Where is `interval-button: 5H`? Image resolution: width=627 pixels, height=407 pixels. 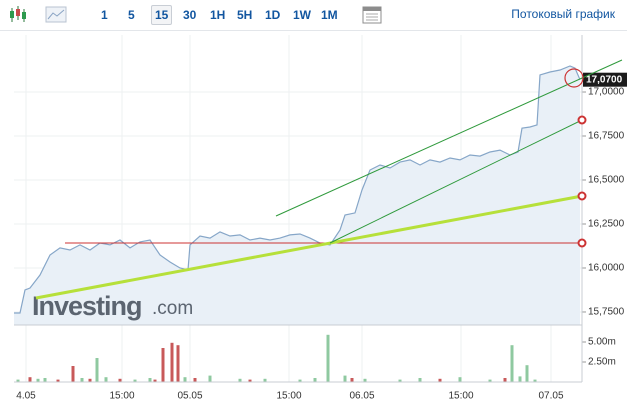 interval-button: 5H is located at coordinates (245, 15).